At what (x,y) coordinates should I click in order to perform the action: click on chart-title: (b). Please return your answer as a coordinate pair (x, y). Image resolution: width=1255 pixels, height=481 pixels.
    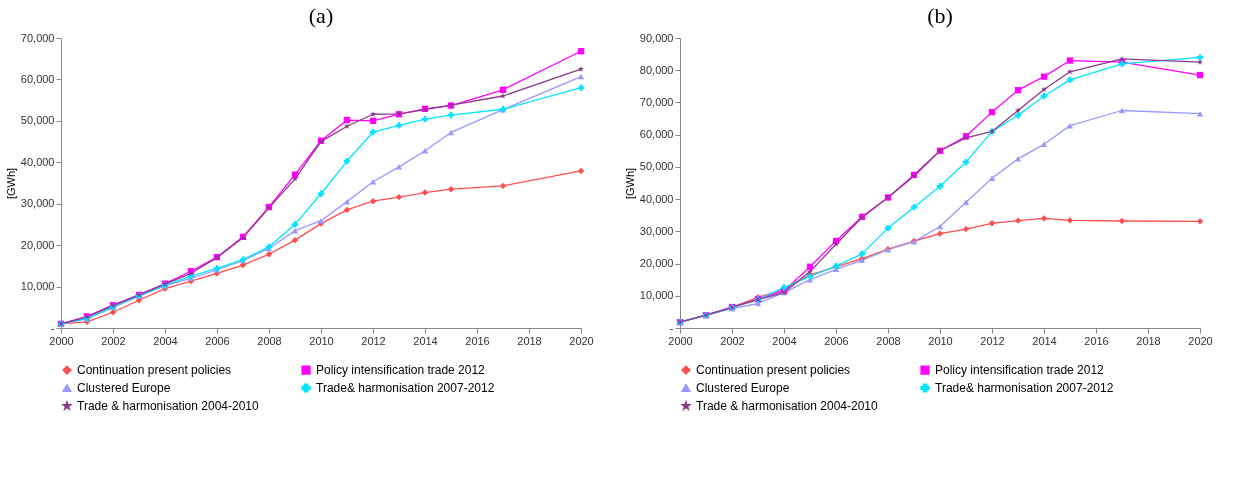
    Looking at the image, I should click on (940, 15).